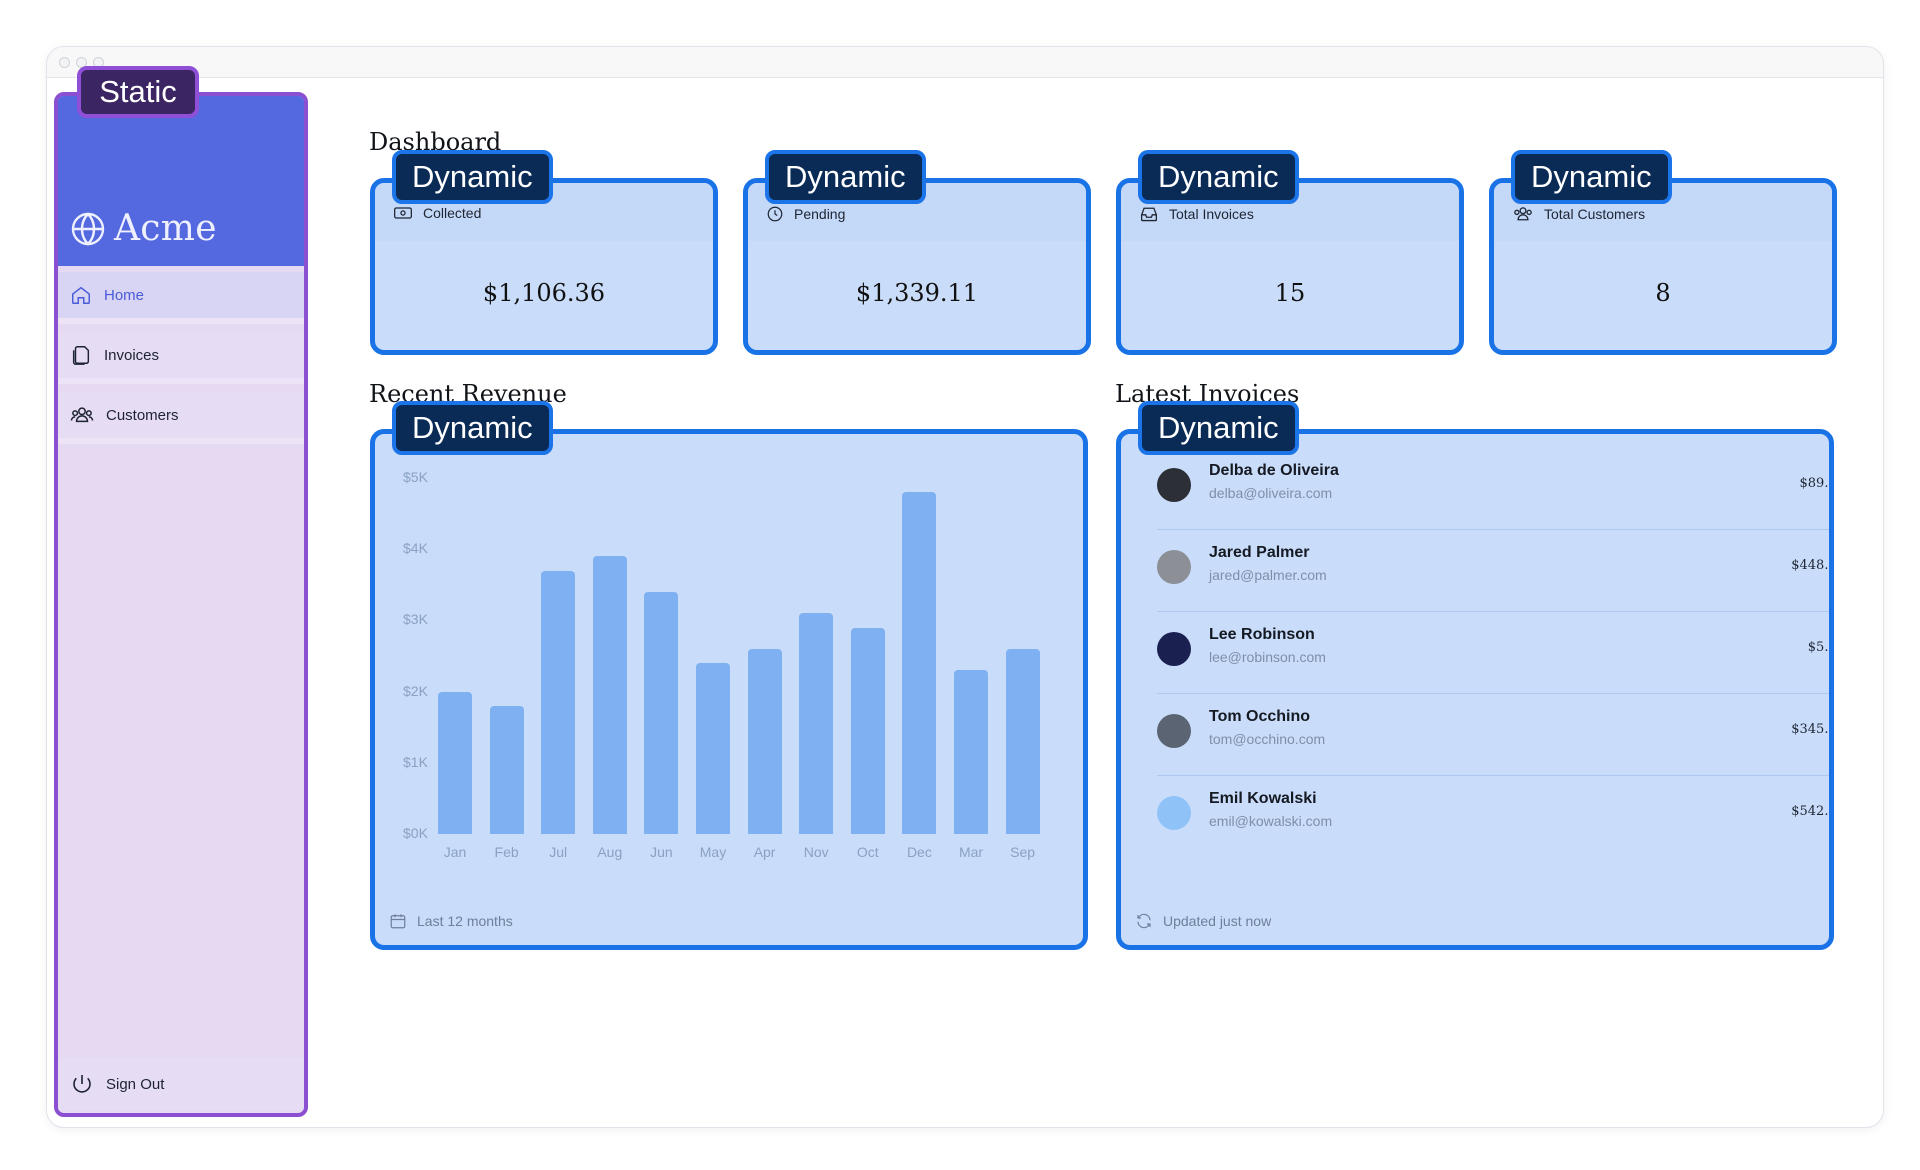 This screenshot has width=1920, height=1170. Describe the element at coordinates (81, 355) in the screenshot. I see `document-icon` at that location.